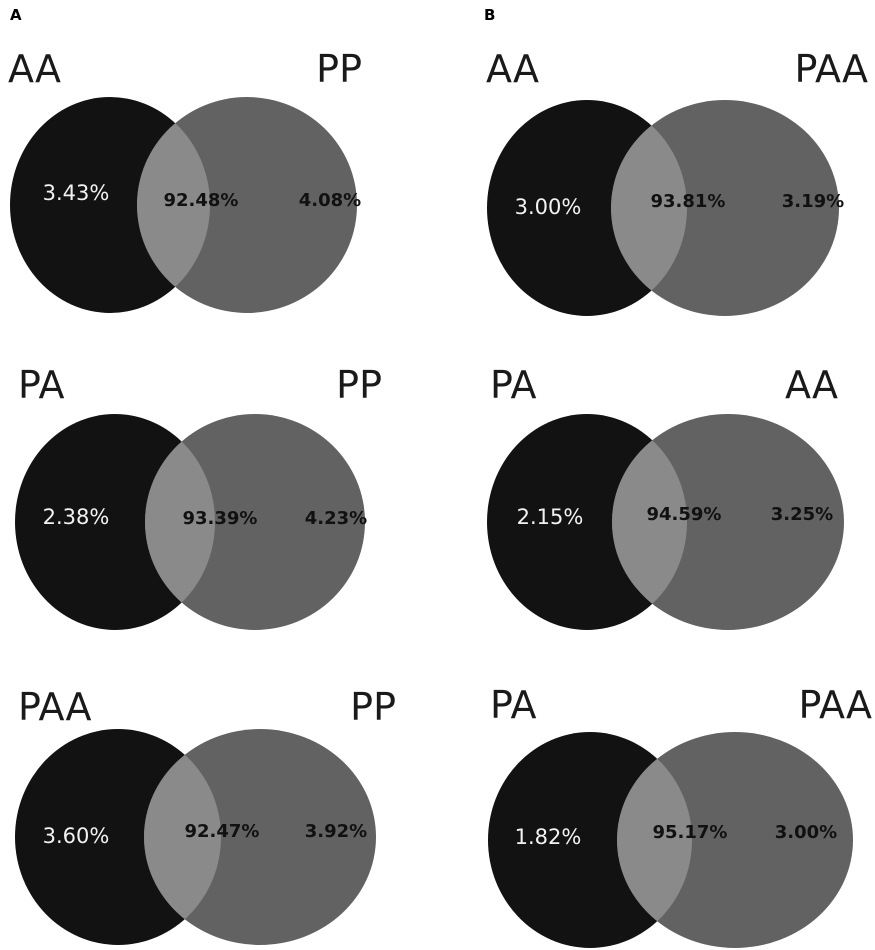  What do you see at coordinates (688, 201) in the screenshot?
I see `overlap-percent: 93.81%` at bounding box center [688, 201].